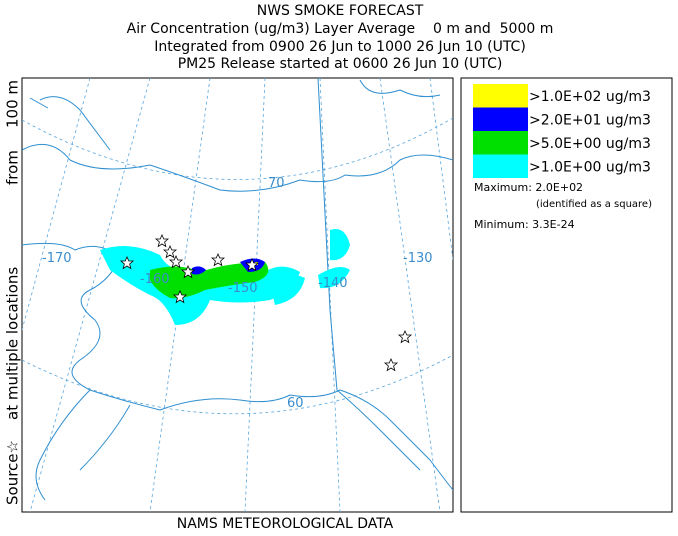 The image size is (678, 536). Describe the element at coordinates (13, 167) in the screenshot. I see `side-text: from` at that location.